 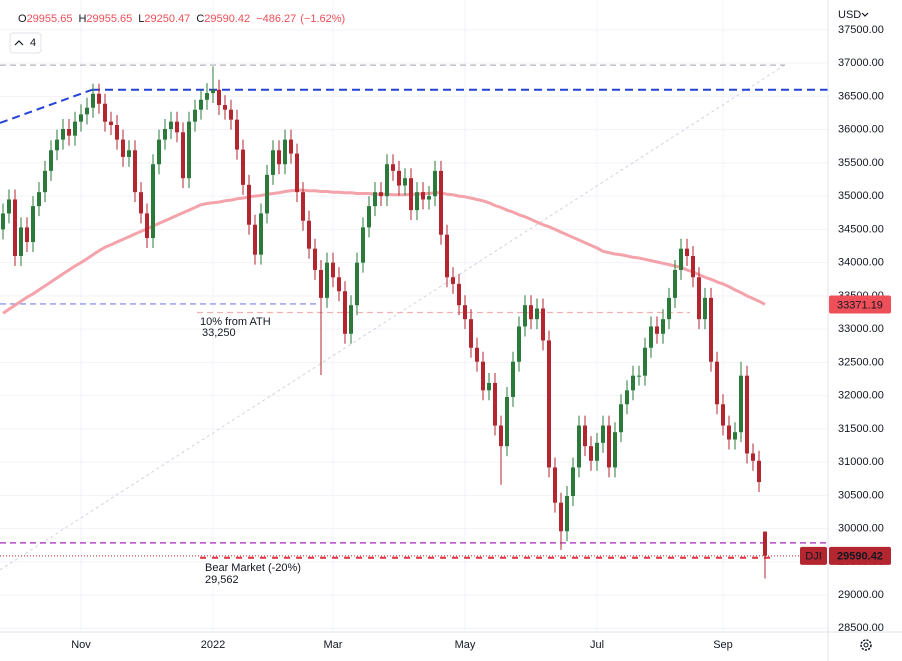 I want to click on settings-gear, so click(x=866, y=645).